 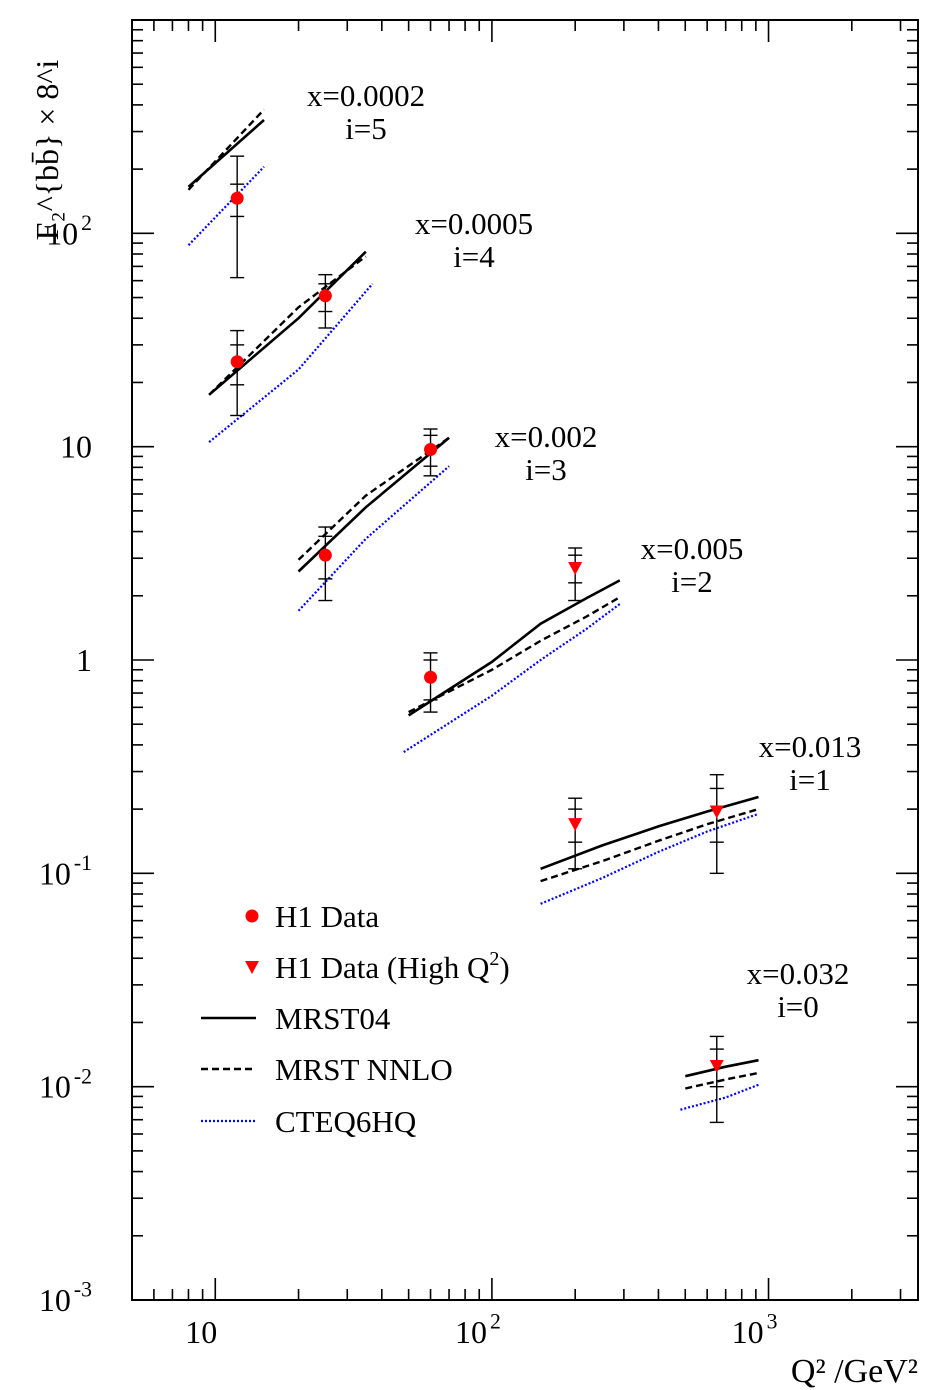 I want to click on x-tick-label: 10 2, so click(x=478, y=1330).